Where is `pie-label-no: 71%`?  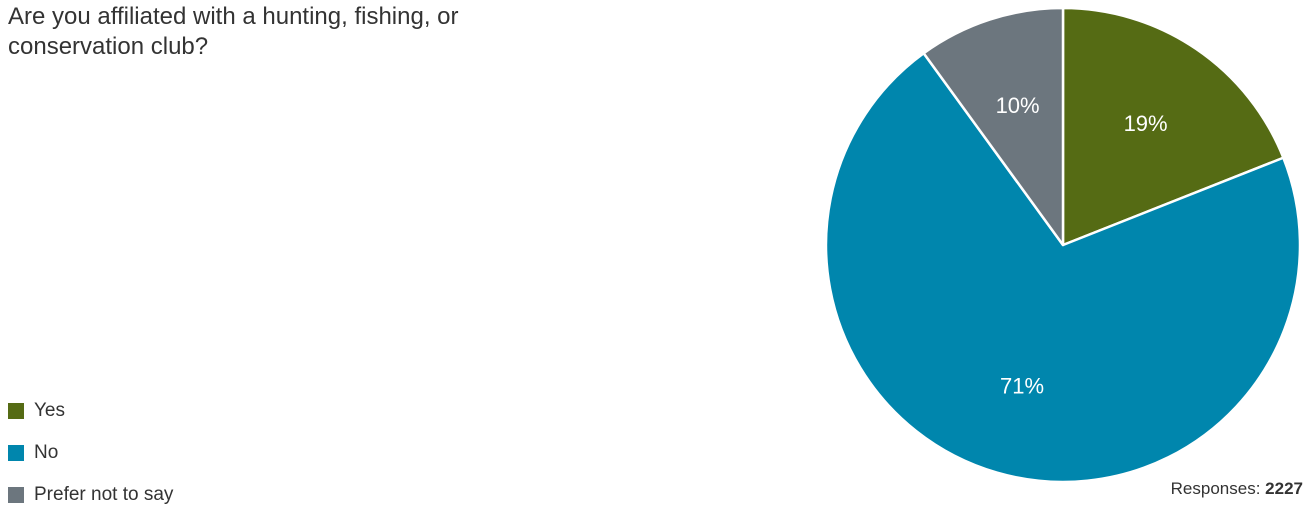
pie-label-no: 71% is located at coordinates (1022, 386).